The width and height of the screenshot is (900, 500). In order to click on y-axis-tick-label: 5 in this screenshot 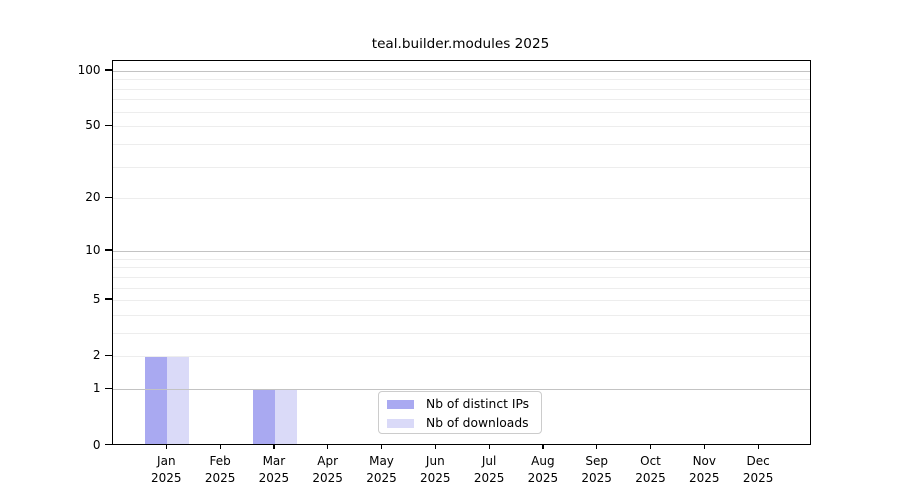, I will do `click(96, 299)`.